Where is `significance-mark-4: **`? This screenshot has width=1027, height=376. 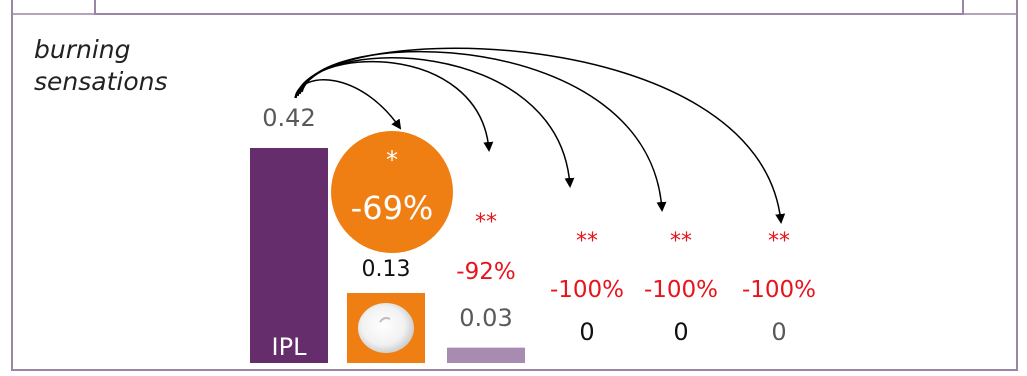
significance-mark-4: ** is located at coordinates (681, 241).